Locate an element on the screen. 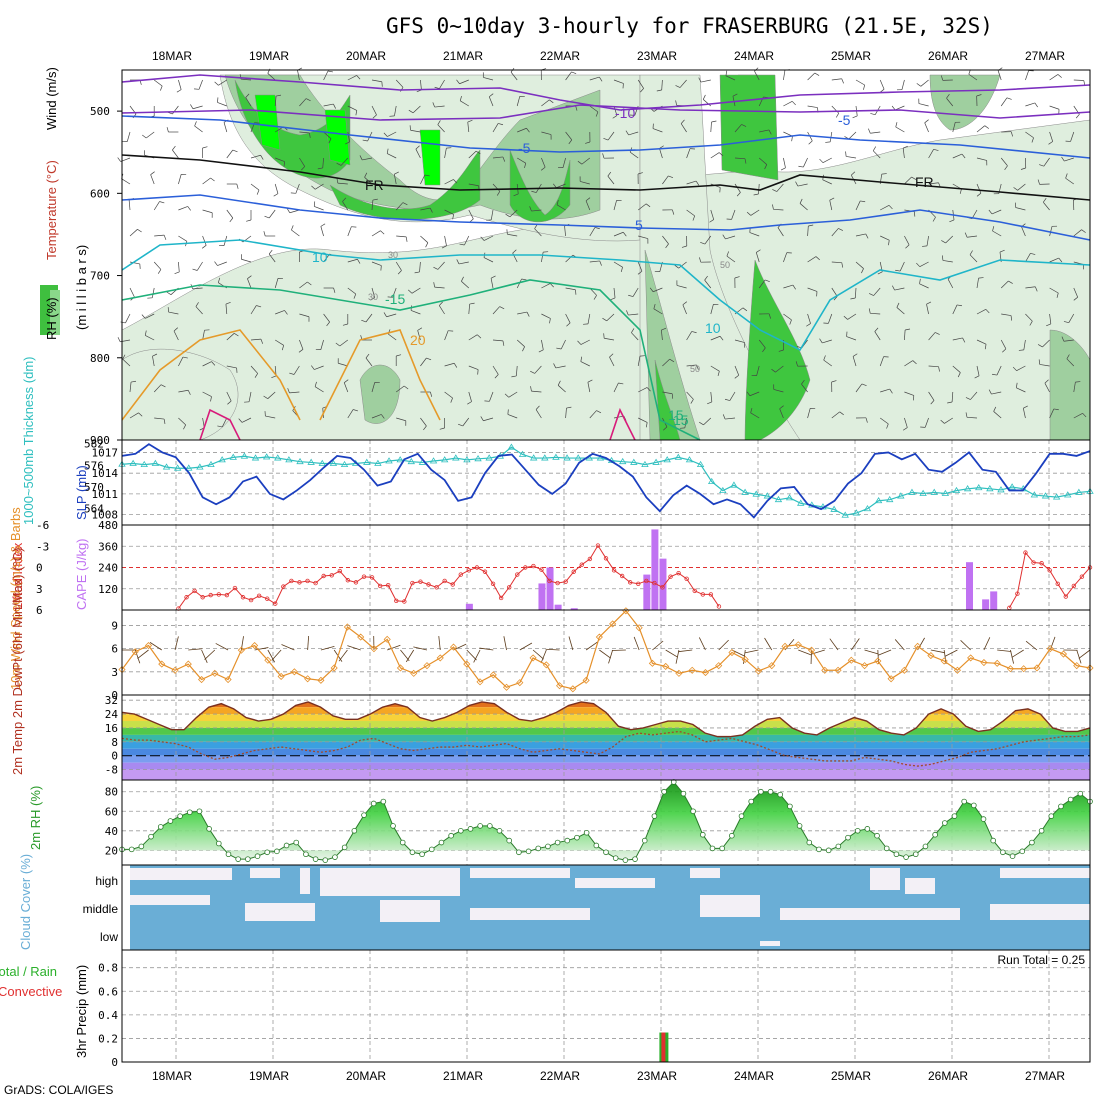 Image resolution: width=1100 pixels, height=1100 pixels. precip-convective-bar is located at coordinates (663, 1047).